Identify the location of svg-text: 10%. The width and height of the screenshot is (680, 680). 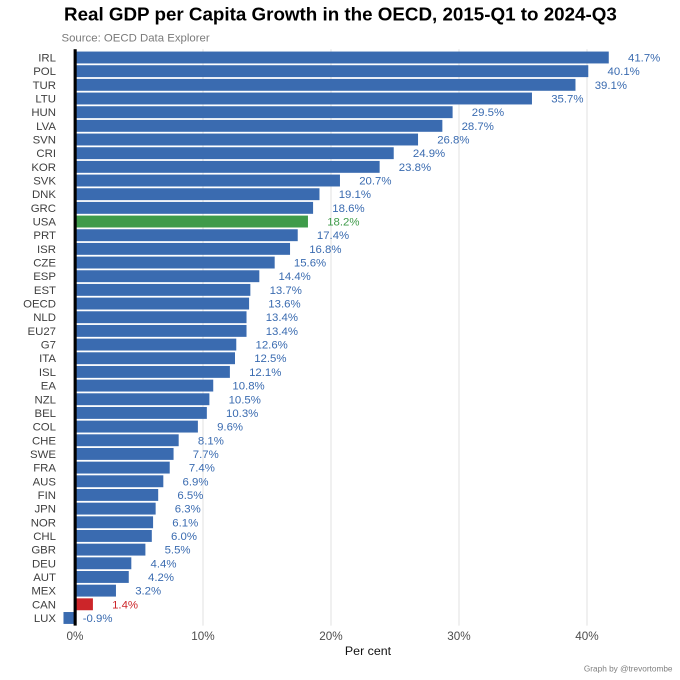
(202, 636).